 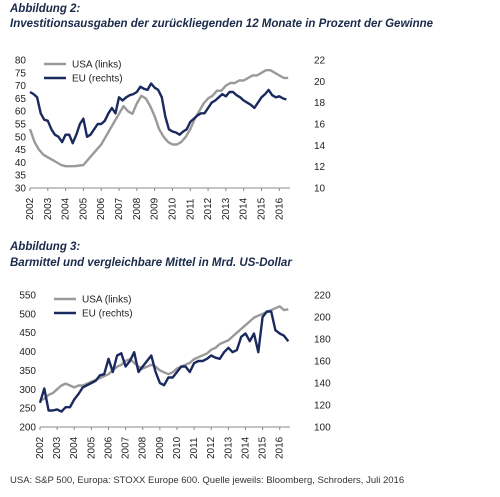 What do you see at coordinates (21, 86) in the screenshot?
I see `y-left-tick-label: 70` at bounding box center [21, 86].